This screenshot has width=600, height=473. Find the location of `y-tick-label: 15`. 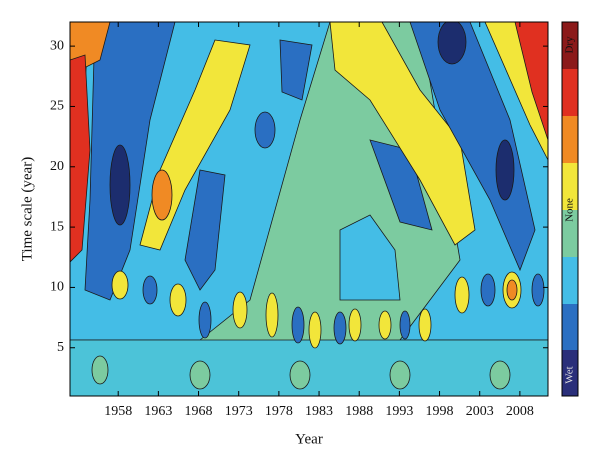

y-tick-label: 15 is located at coordinates (57, 226).